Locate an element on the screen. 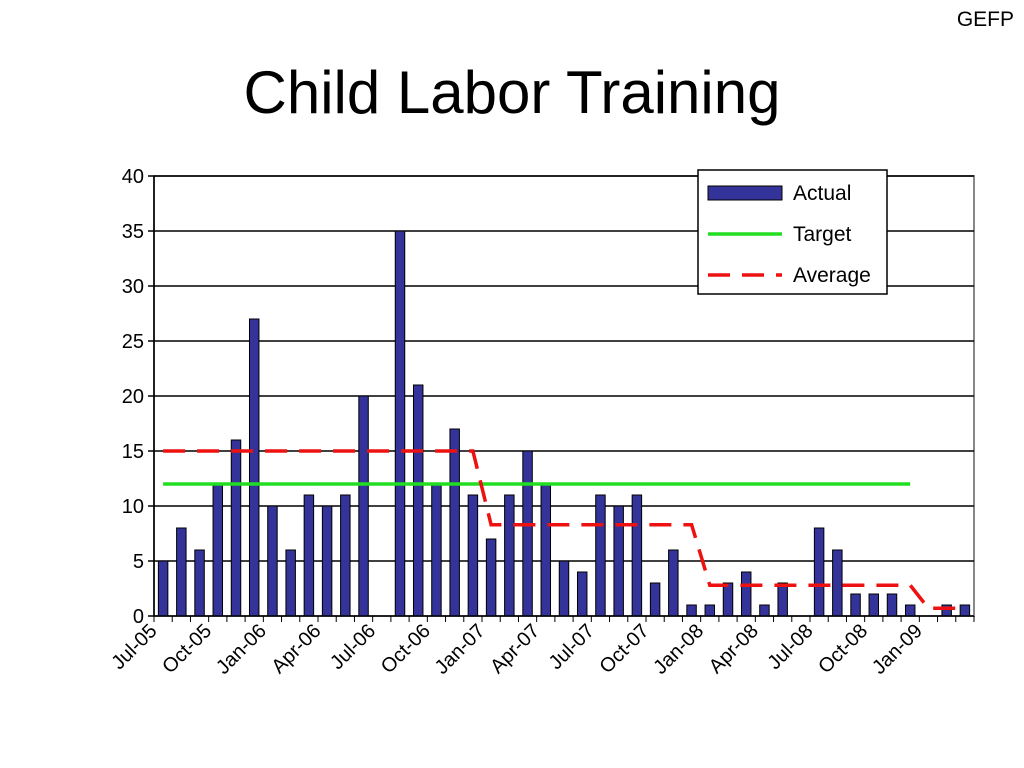 Image resolution: width=1024 pixels, height=768 pixels. x-tick-label: Apr-08 is located at coordinates (734, 649).